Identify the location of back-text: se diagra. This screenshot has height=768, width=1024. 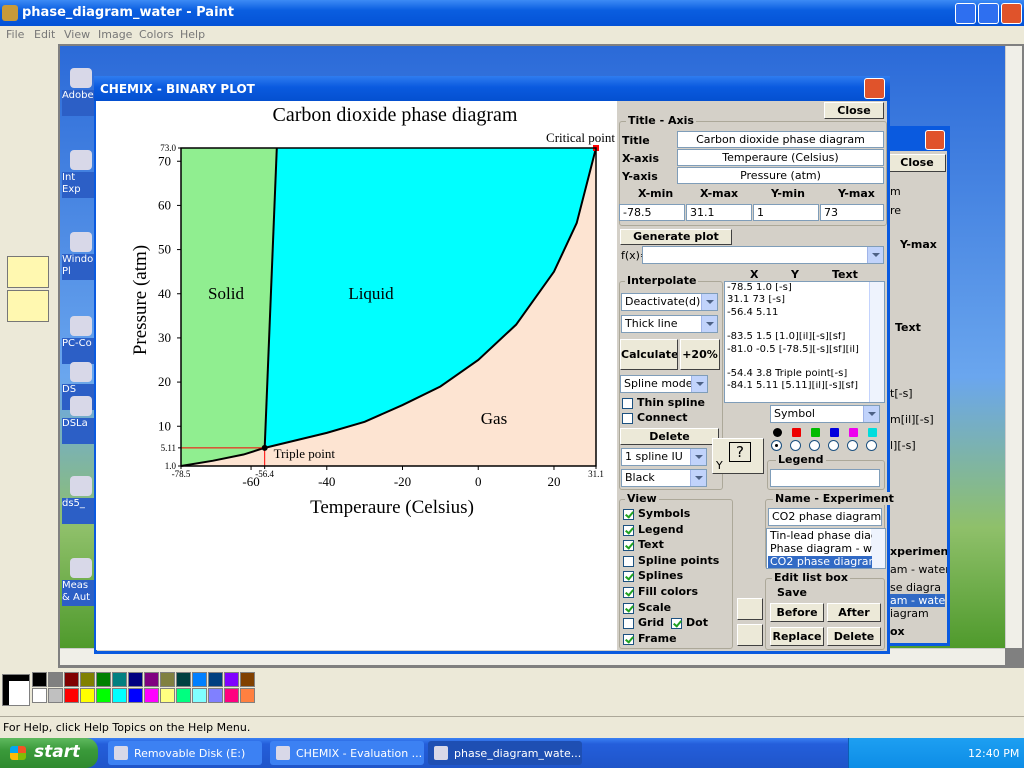
(916, 587).